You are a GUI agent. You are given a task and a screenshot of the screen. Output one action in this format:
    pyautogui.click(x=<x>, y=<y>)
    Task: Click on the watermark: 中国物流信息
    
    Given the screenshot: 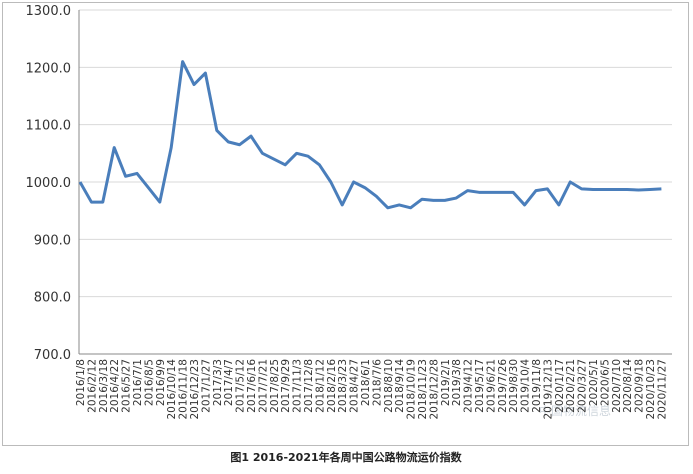 What is the action you would take?
    pyautogui.click(x=575, y=410)
    